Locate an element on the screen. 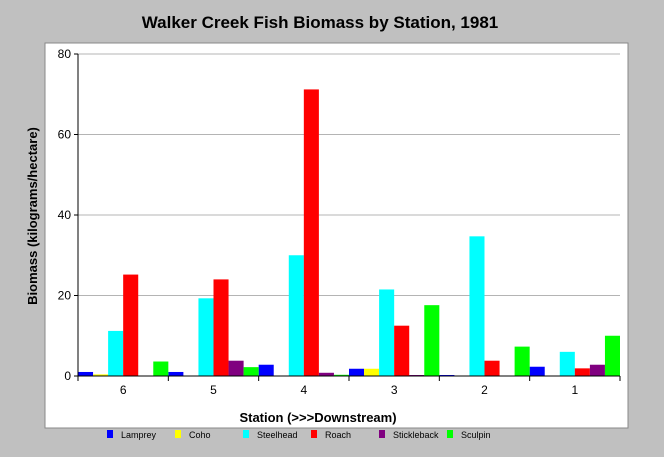 The height and width of the screenshot is (457, 664). x-tick-label: 5 is located at coordinates (213, 390).